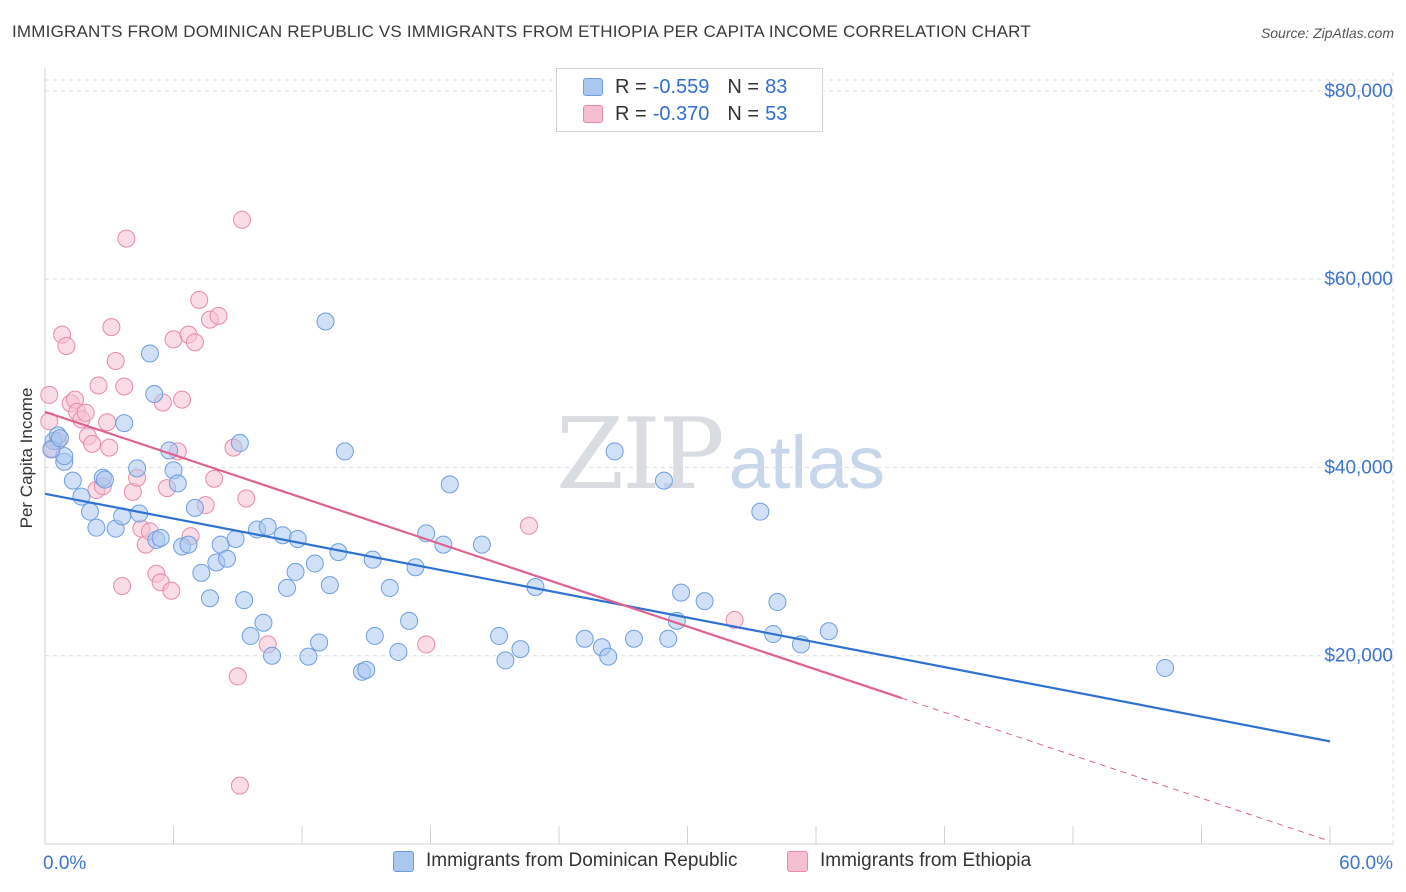 This screenshot has width=1406, height=892. What do you see at coordinates (689, 100) in the screenshot?
I see `correlation-legend: R = -0.559 N = 83 R = -0.370 N = 53` at bounding box center [689, 100].